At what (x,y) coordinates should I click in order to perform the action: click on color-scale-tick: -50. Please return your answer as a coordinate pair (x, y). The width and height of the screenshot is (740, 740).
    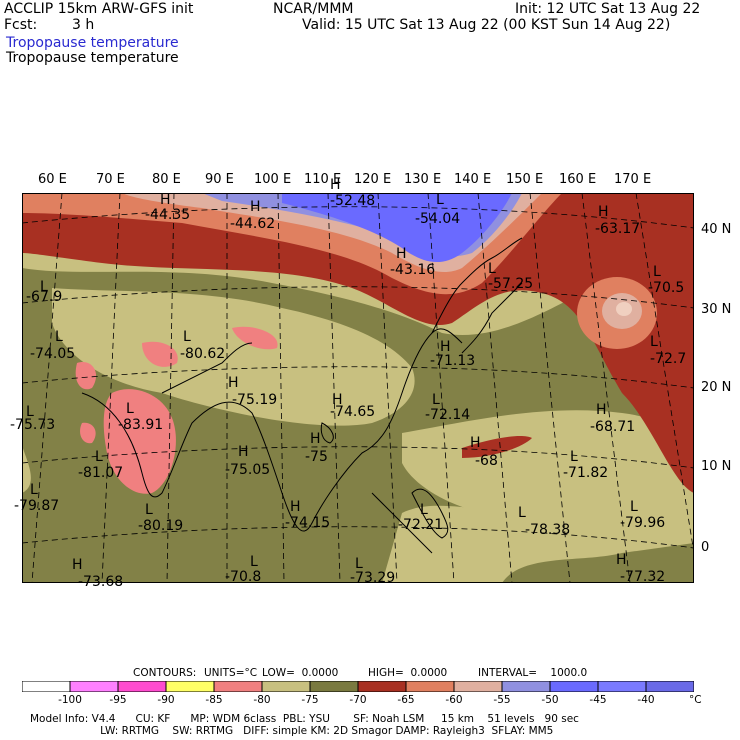
    Looking at the image, I should click on (550, 700).